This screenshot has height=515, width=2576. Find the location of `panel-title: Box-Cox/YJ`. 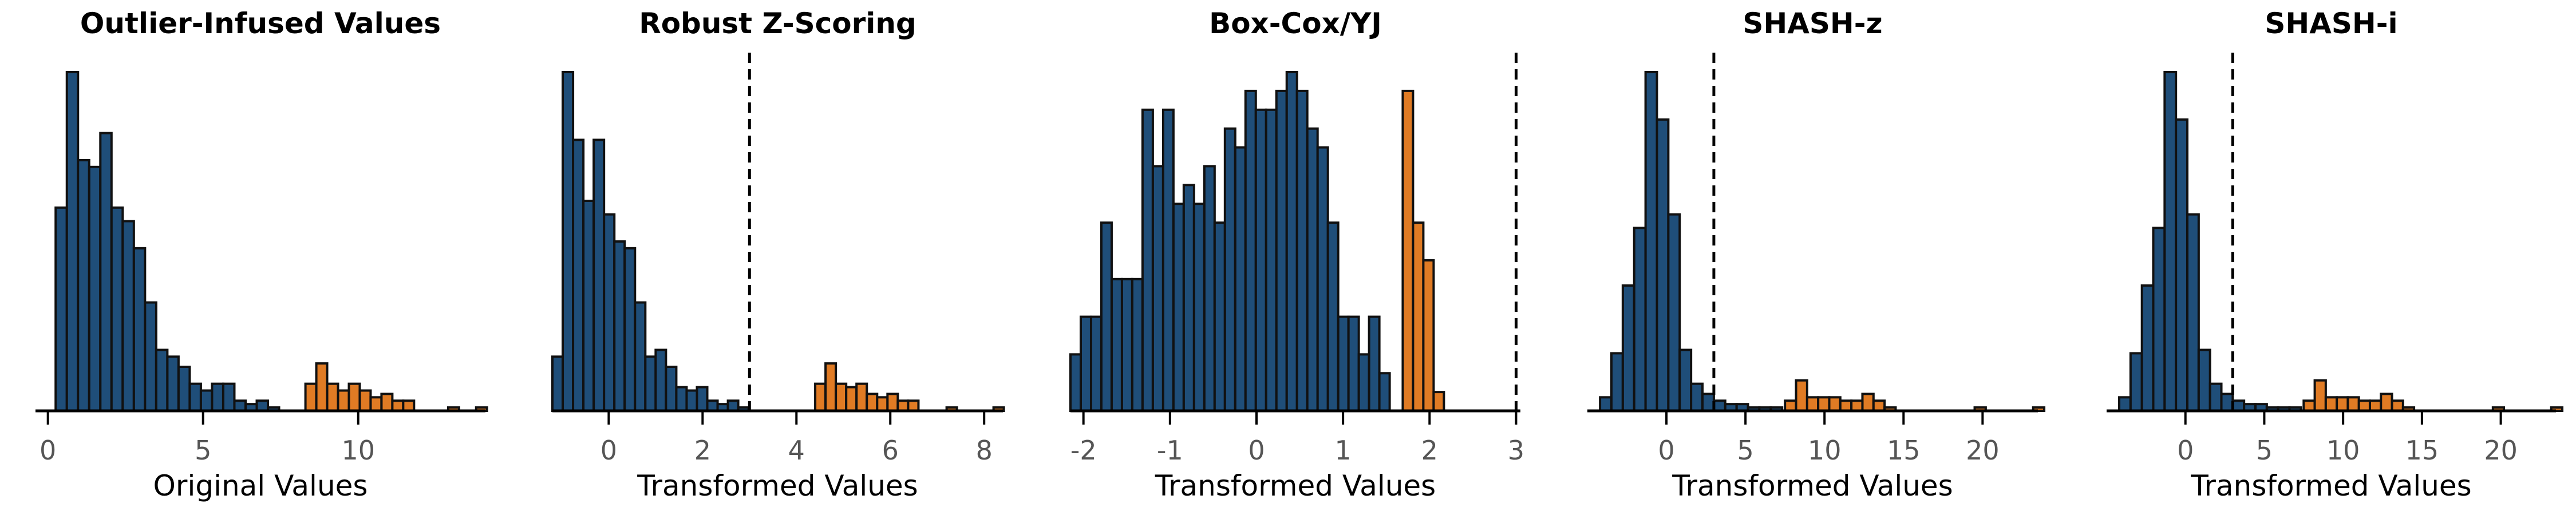

panel-title: Box-Cox/YJ is located at coordinates (1295, 23).